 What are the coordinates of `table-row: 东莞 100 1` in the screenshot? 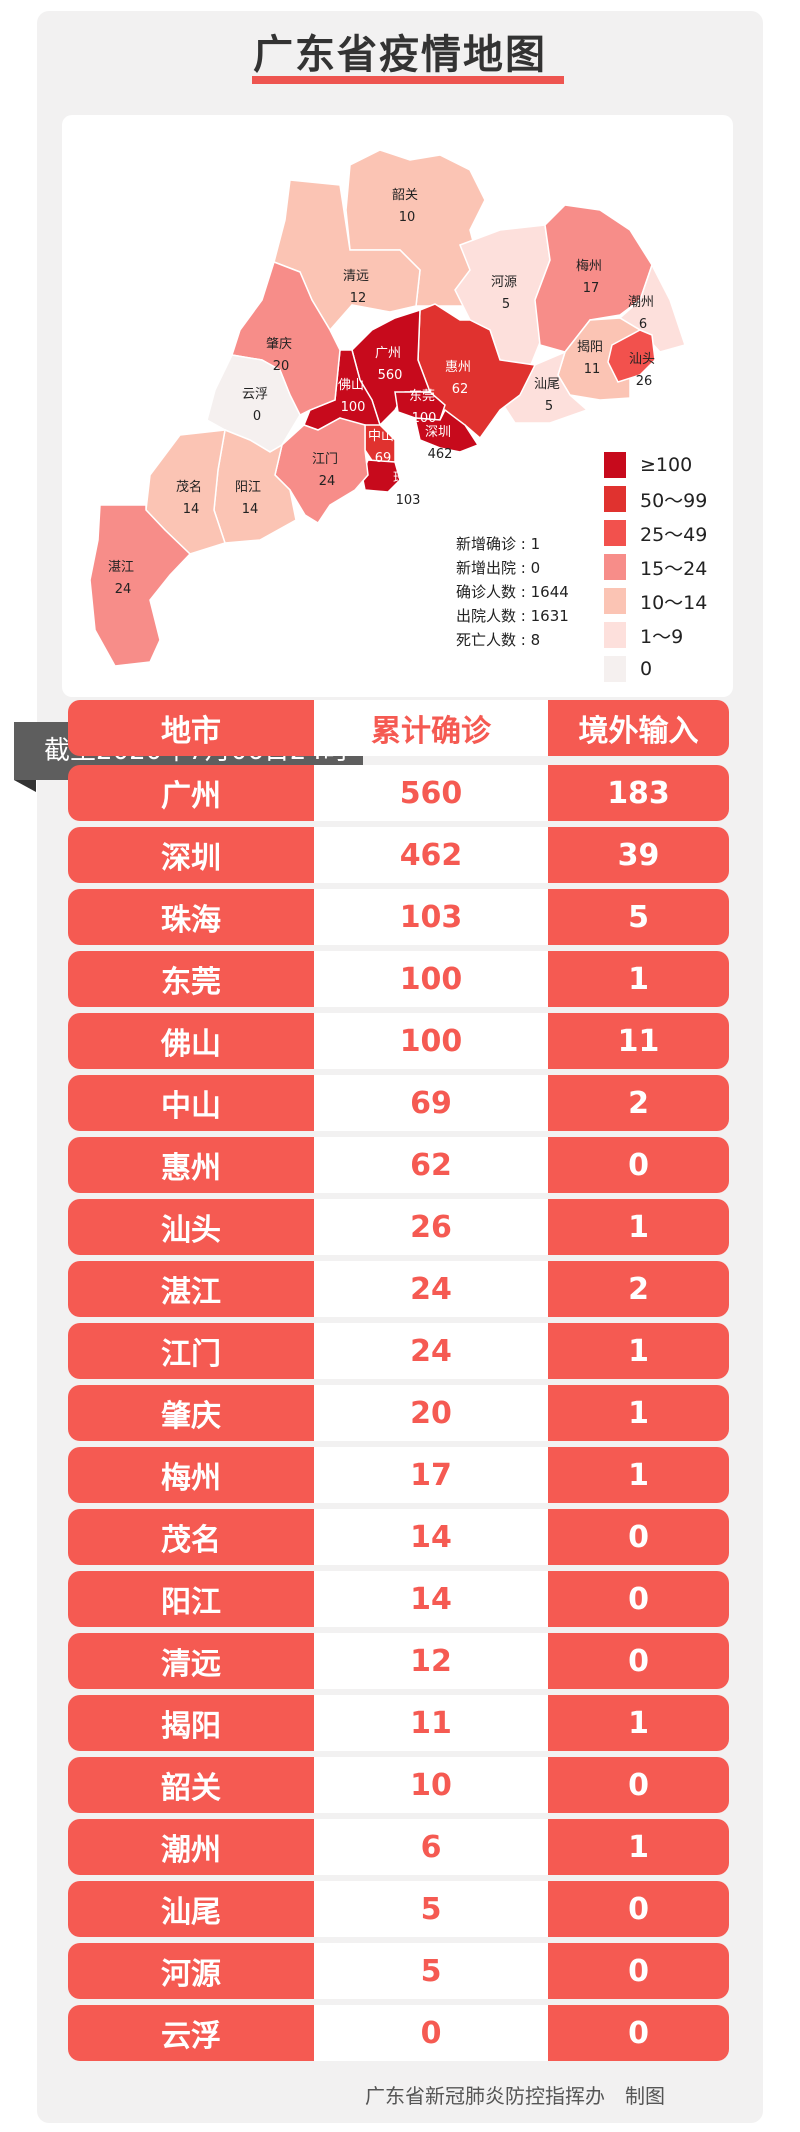 It's located at (398, 979).